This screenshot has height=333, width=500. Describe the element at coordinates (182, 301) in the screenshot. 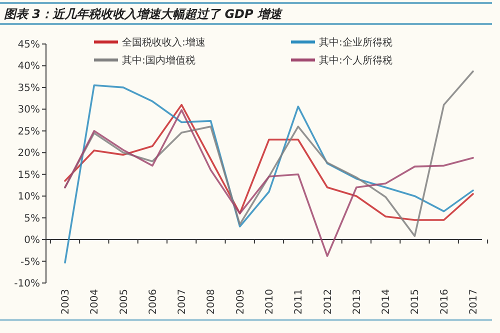

I see `x-tick-label: 2007` at that location.